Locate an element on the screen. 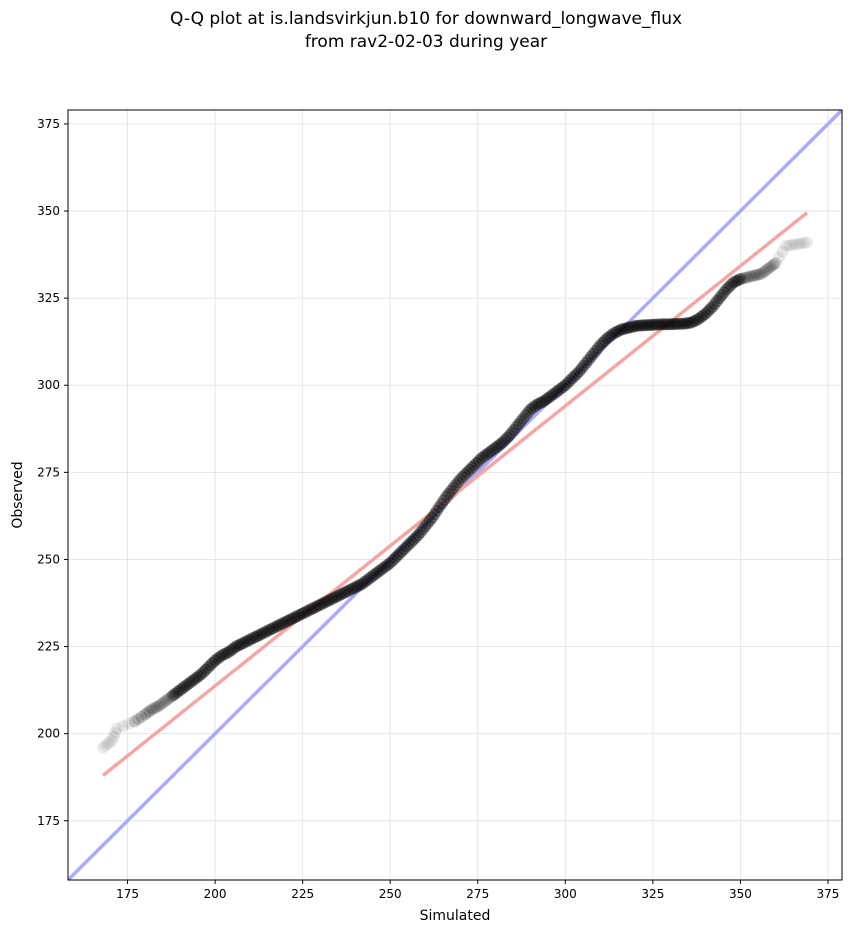 This screenshot has height=934, width=852. chart-title-line-2: from rav2-02-03 during year is located at coordinates (426, 42).